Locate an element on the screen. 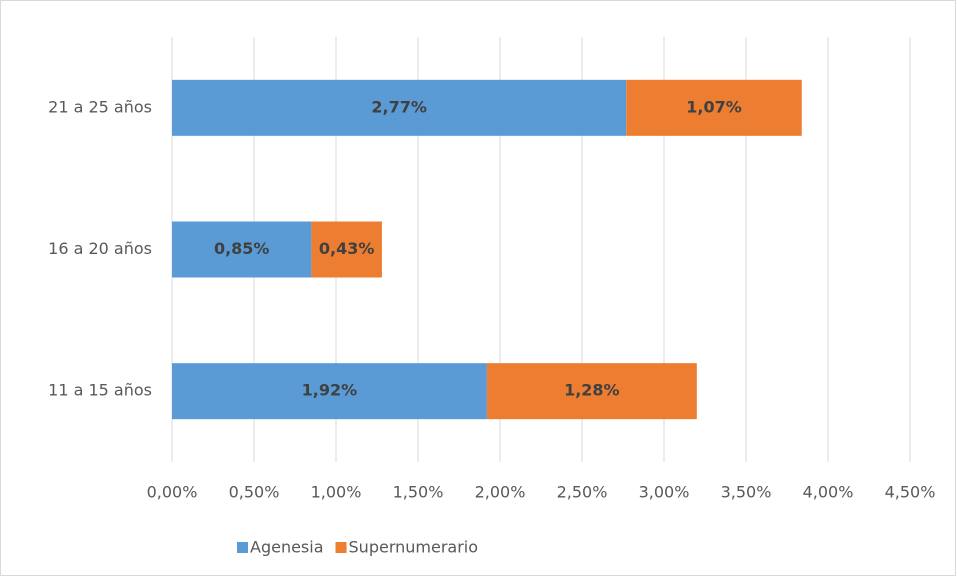 The width and height of the screenshot is (957, 577). value-label: 1,07% is located at coordinates (714, 106).